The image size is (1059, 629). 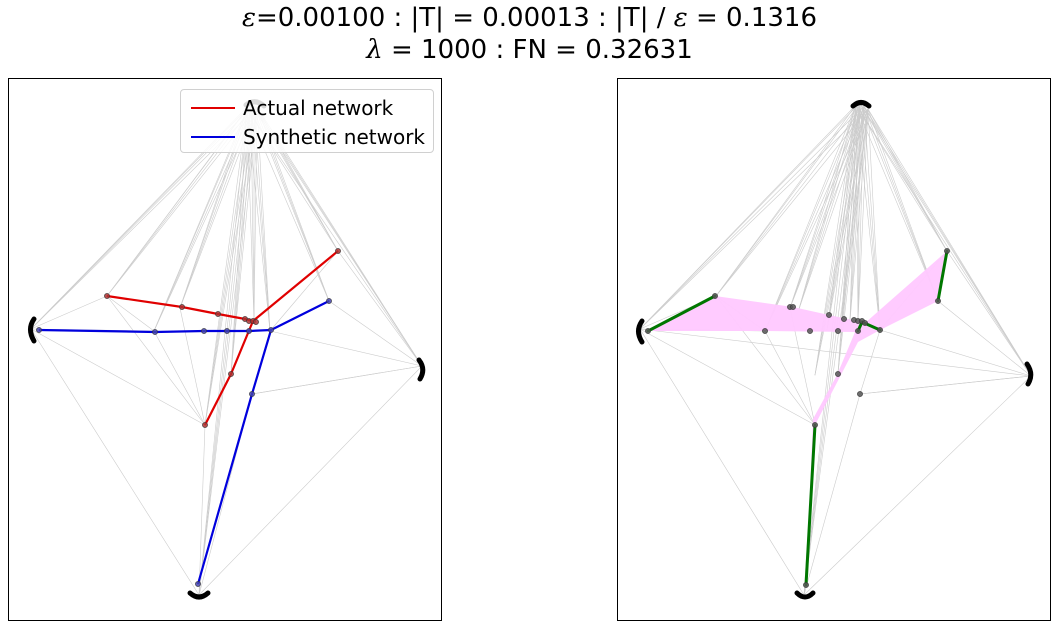 I want to click on legend: Actual network Synthetic network, so click(x=307, y=121).